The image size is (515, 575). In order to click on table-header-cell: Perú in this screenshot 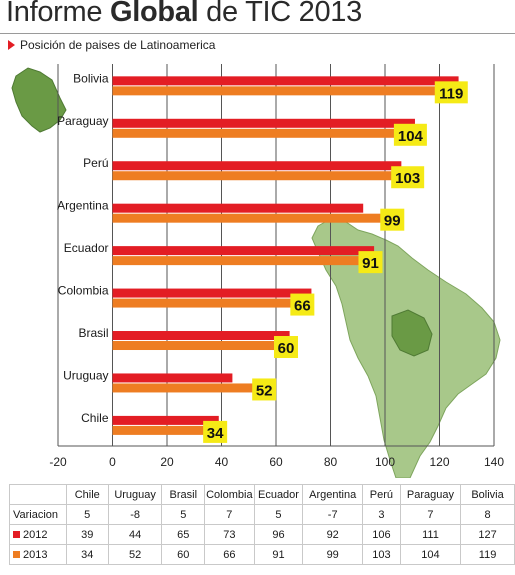, I will do `click(381, 494)`.